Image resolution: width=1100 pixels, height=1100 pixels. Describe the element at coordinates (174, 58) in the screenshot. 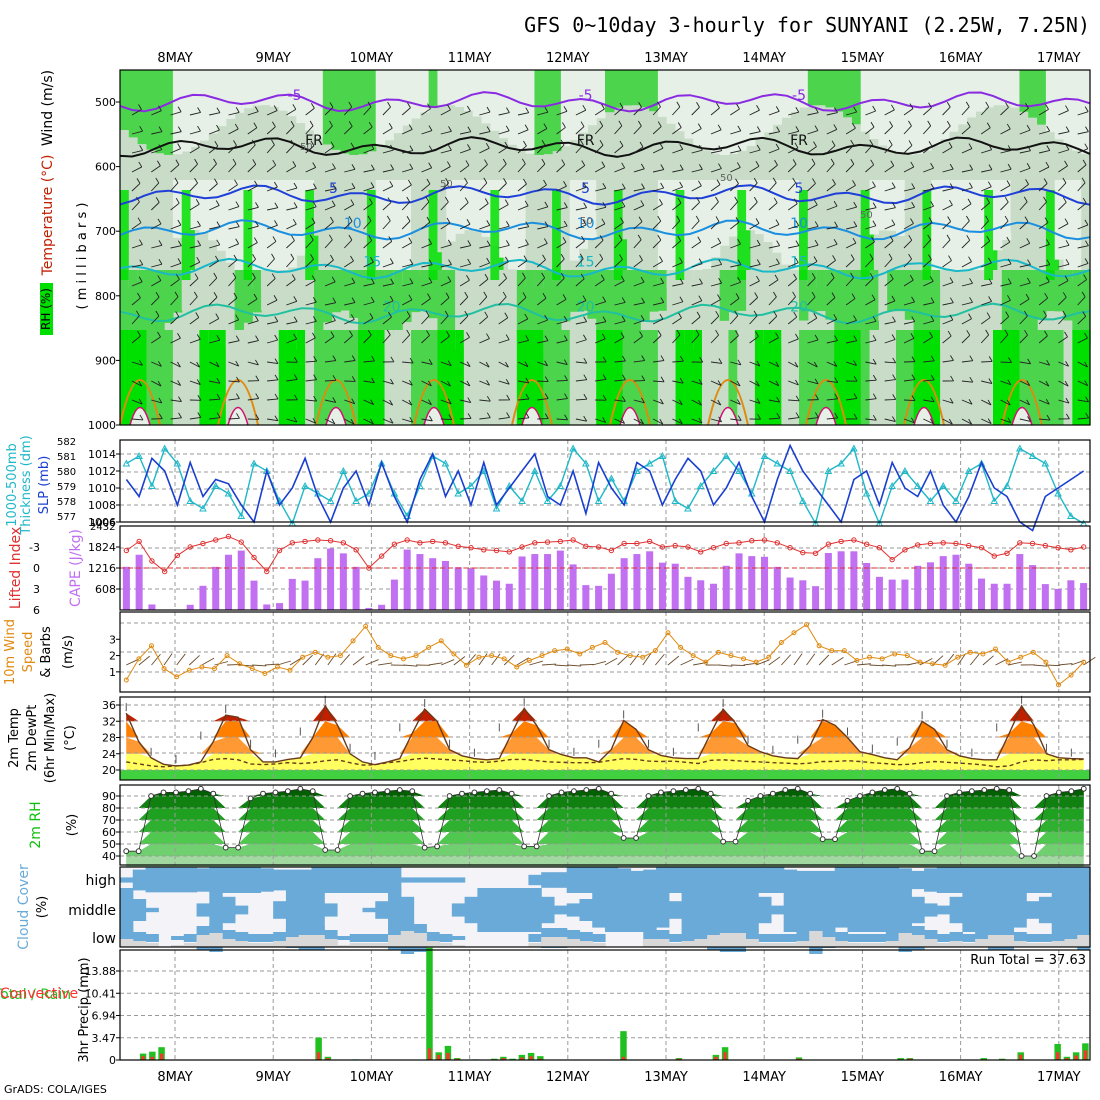

I see `date-label: 8MAY` at that location.